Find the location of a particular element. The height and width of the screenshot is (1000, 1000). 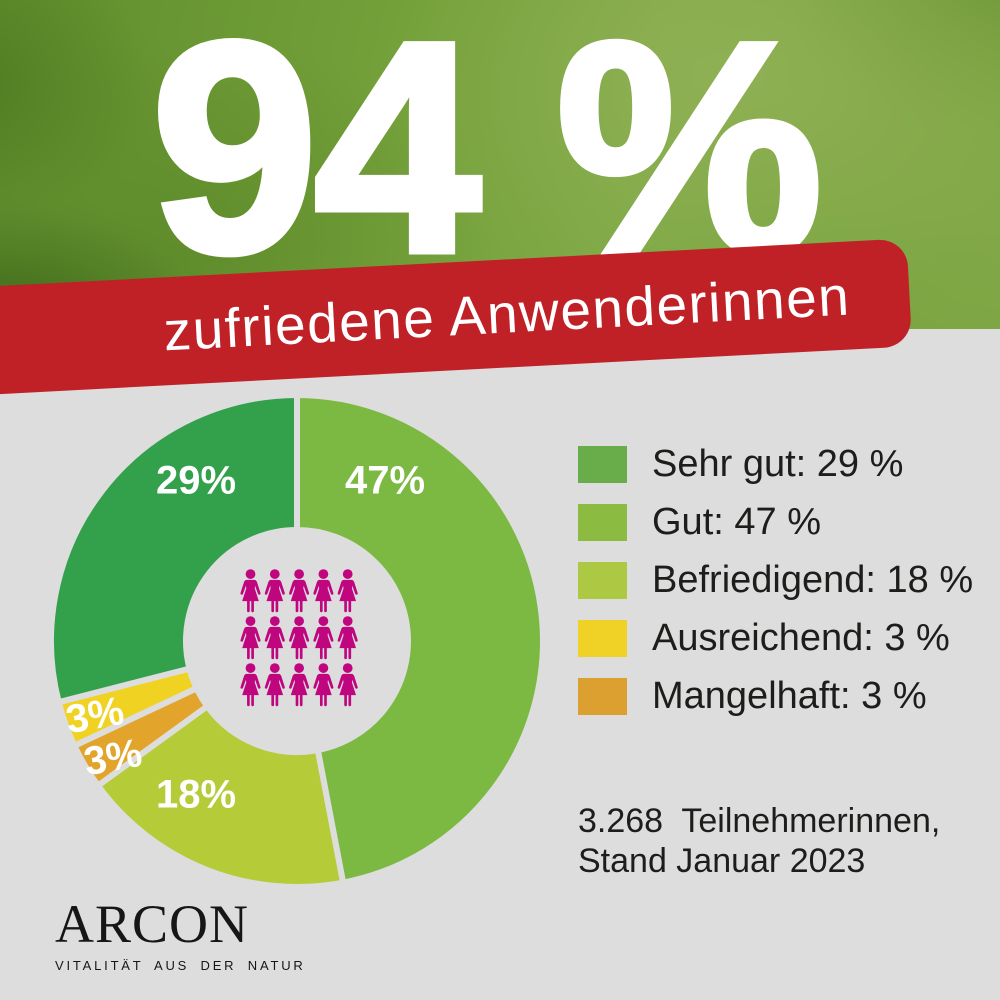

legend-row: Befriedigend: 18 % is located at coordinates (776, 580).